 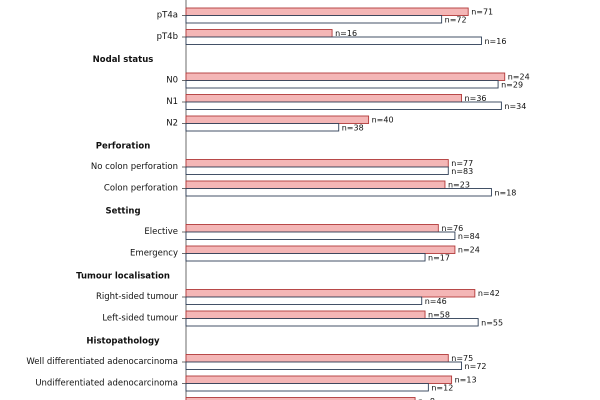 What do you see at coordinates (167, 37) in the screenshot?
I see `category-label: pT4b` at bounding box center [167, 37].